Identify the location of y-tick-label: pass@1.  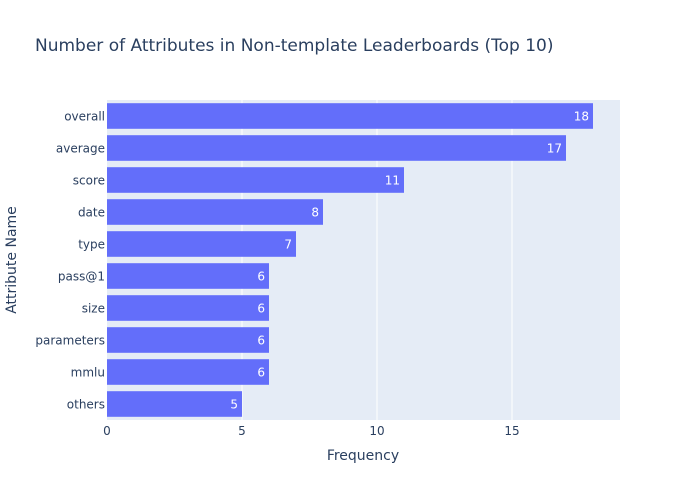
(81, 277).